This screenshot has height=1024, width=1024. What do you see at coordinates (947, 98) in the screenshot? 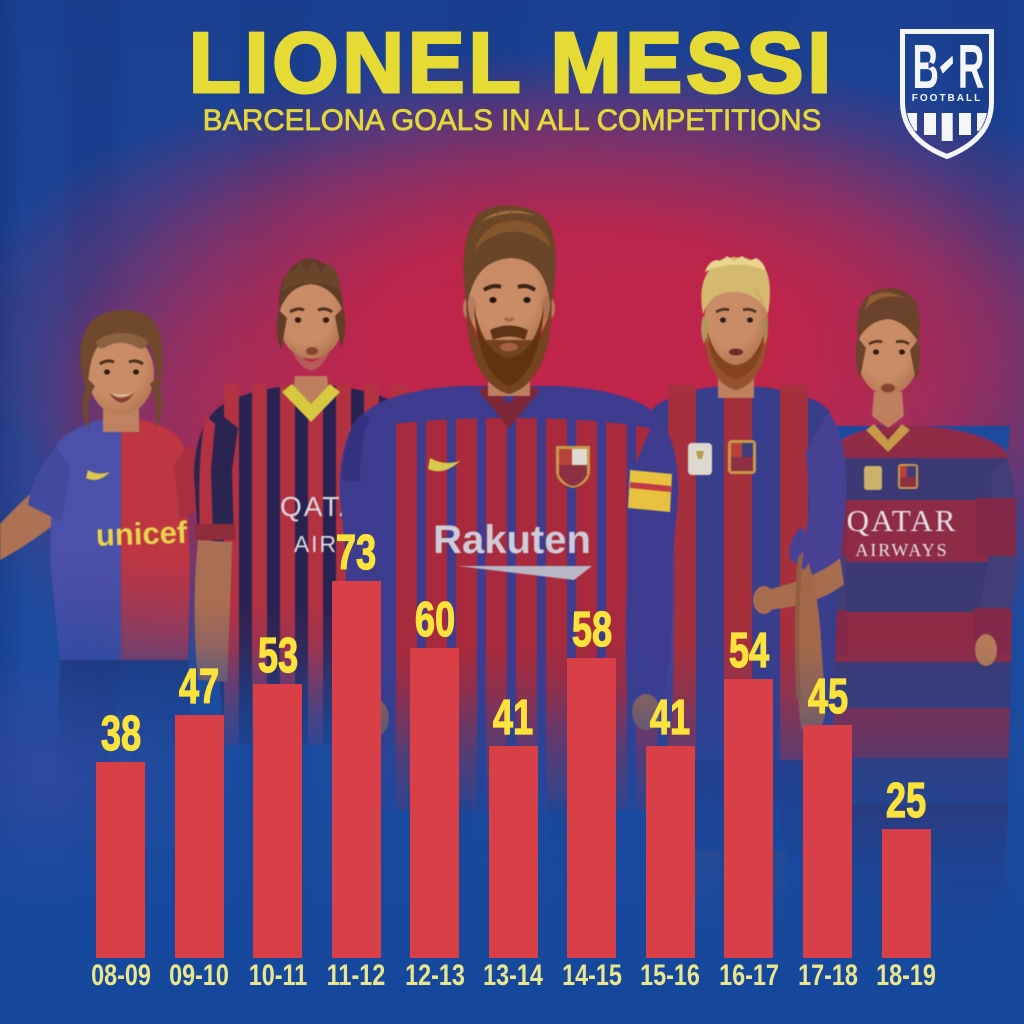
I see `svg-text: FOOTBALL` at bounding box center [947, 98].